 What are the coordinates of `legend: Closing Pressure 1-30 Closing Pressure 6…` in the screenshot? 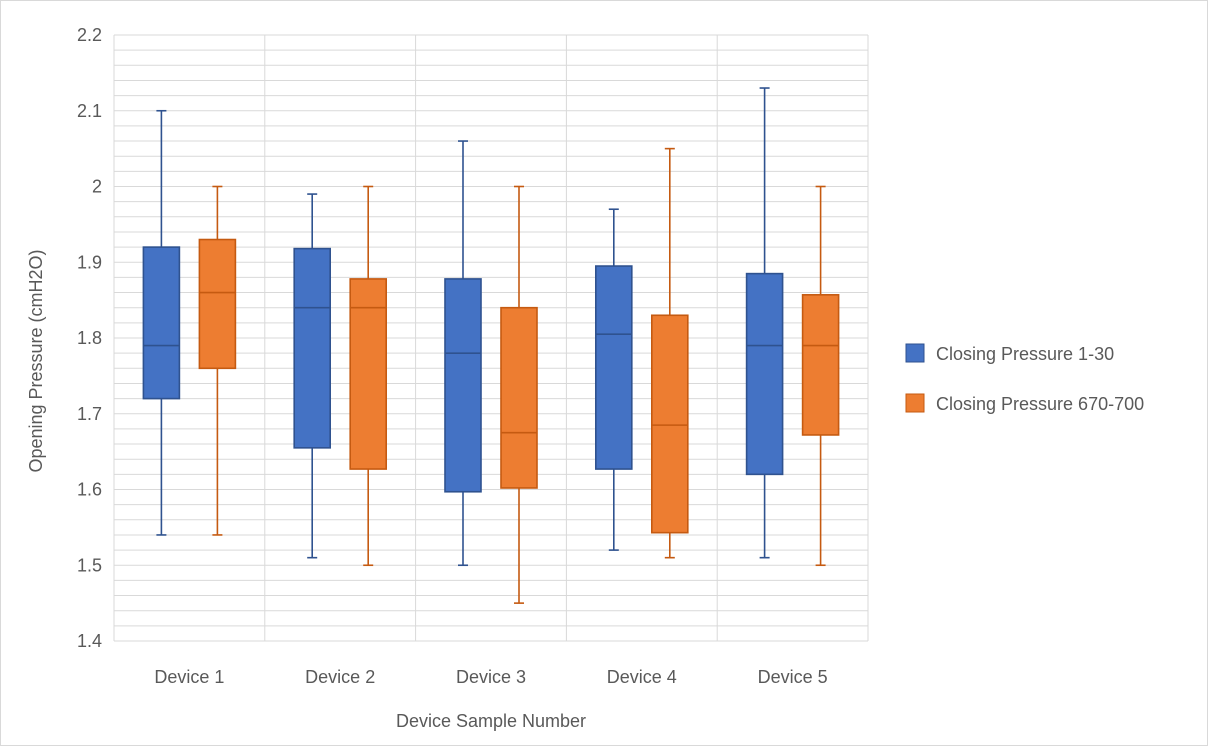 It's located at (1024, 378).